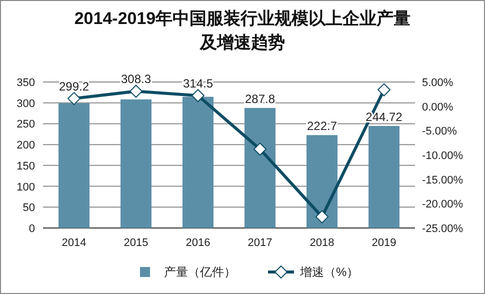  What do you see at coordinates (438, 107) in the screenshot?
I see `y2-tick-label: 0.00%` at bounding box center [438, 107].